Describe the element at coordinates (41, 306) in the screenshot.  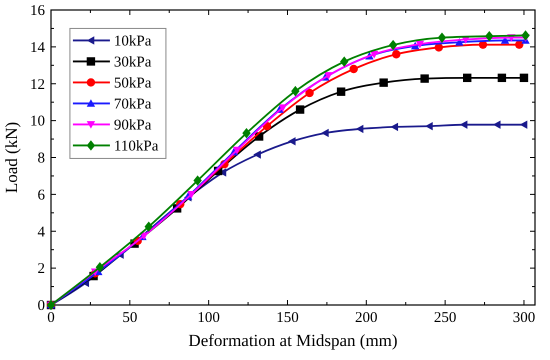
I see `y-tick-label: 0` at that location.